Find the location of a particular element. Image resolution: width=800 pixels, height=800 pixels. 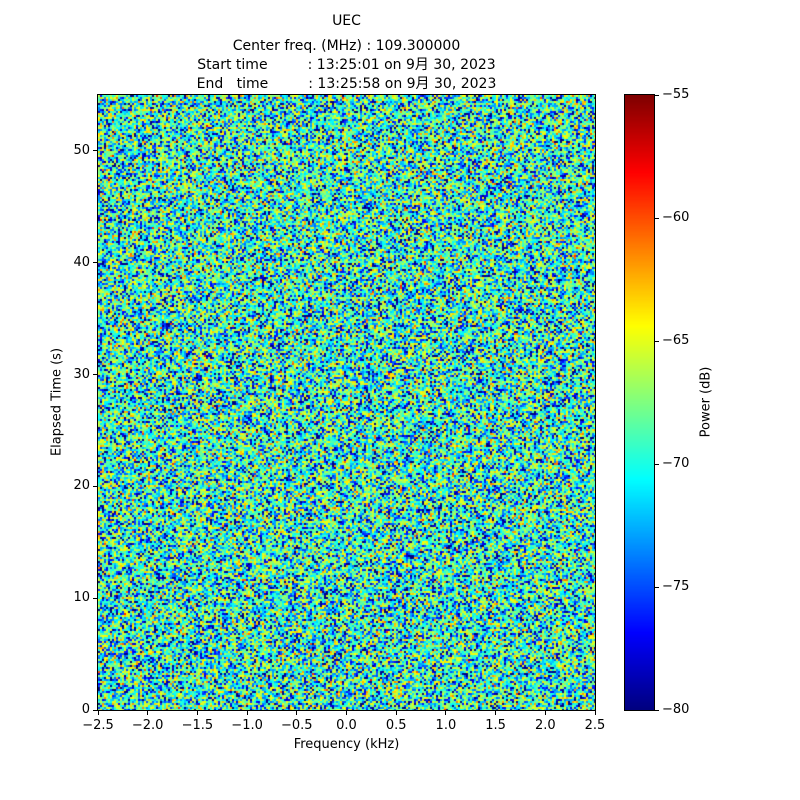

x-tick-label: 0.5 is located at coordinates (396, 725).